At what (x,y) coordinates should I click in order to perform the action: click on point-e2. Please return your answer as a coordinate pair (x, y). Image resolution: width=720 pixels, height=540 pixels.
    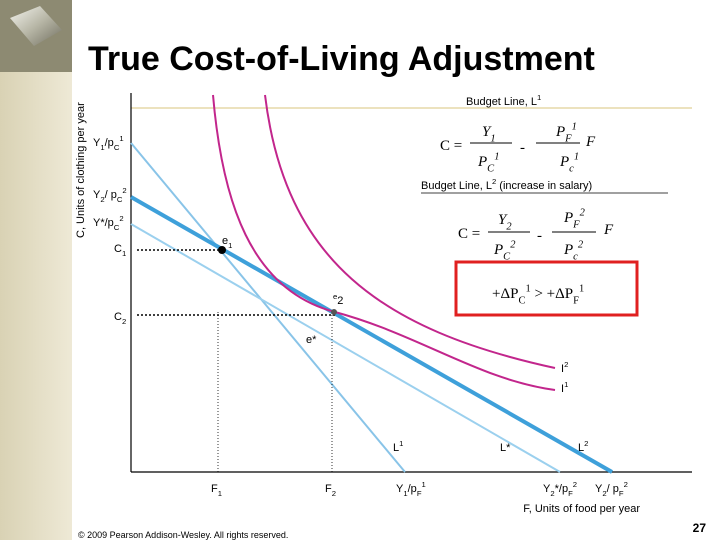
    Looking at the image, I should click on (334, 312).